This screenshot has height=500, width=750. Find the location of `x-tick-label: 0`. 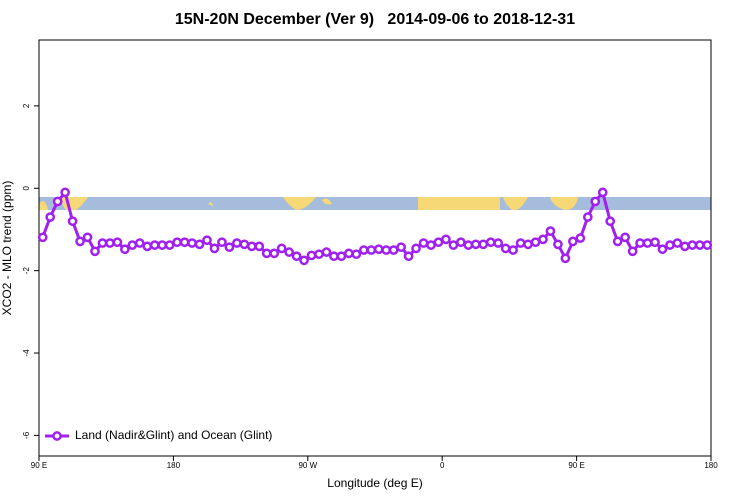

x-tick-label: 0 is located at coordinates (442, 465).